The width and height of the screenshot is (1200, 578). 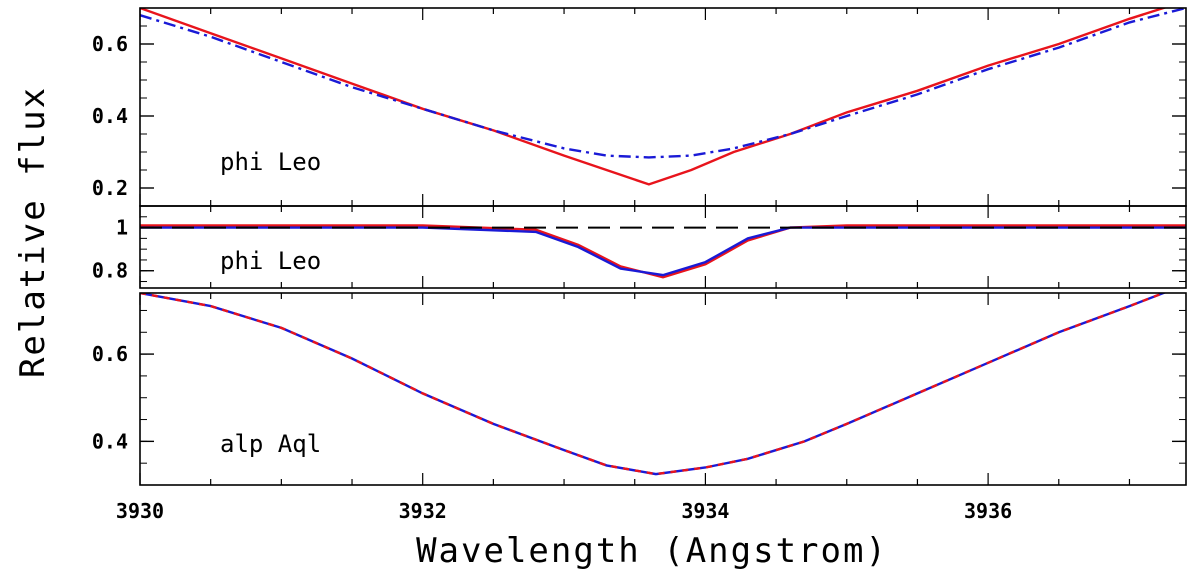 What do you see at coordinates (423, 511) in the screenshot?
I see `x-tick-label: 3932` at bounding box center [423, 511].